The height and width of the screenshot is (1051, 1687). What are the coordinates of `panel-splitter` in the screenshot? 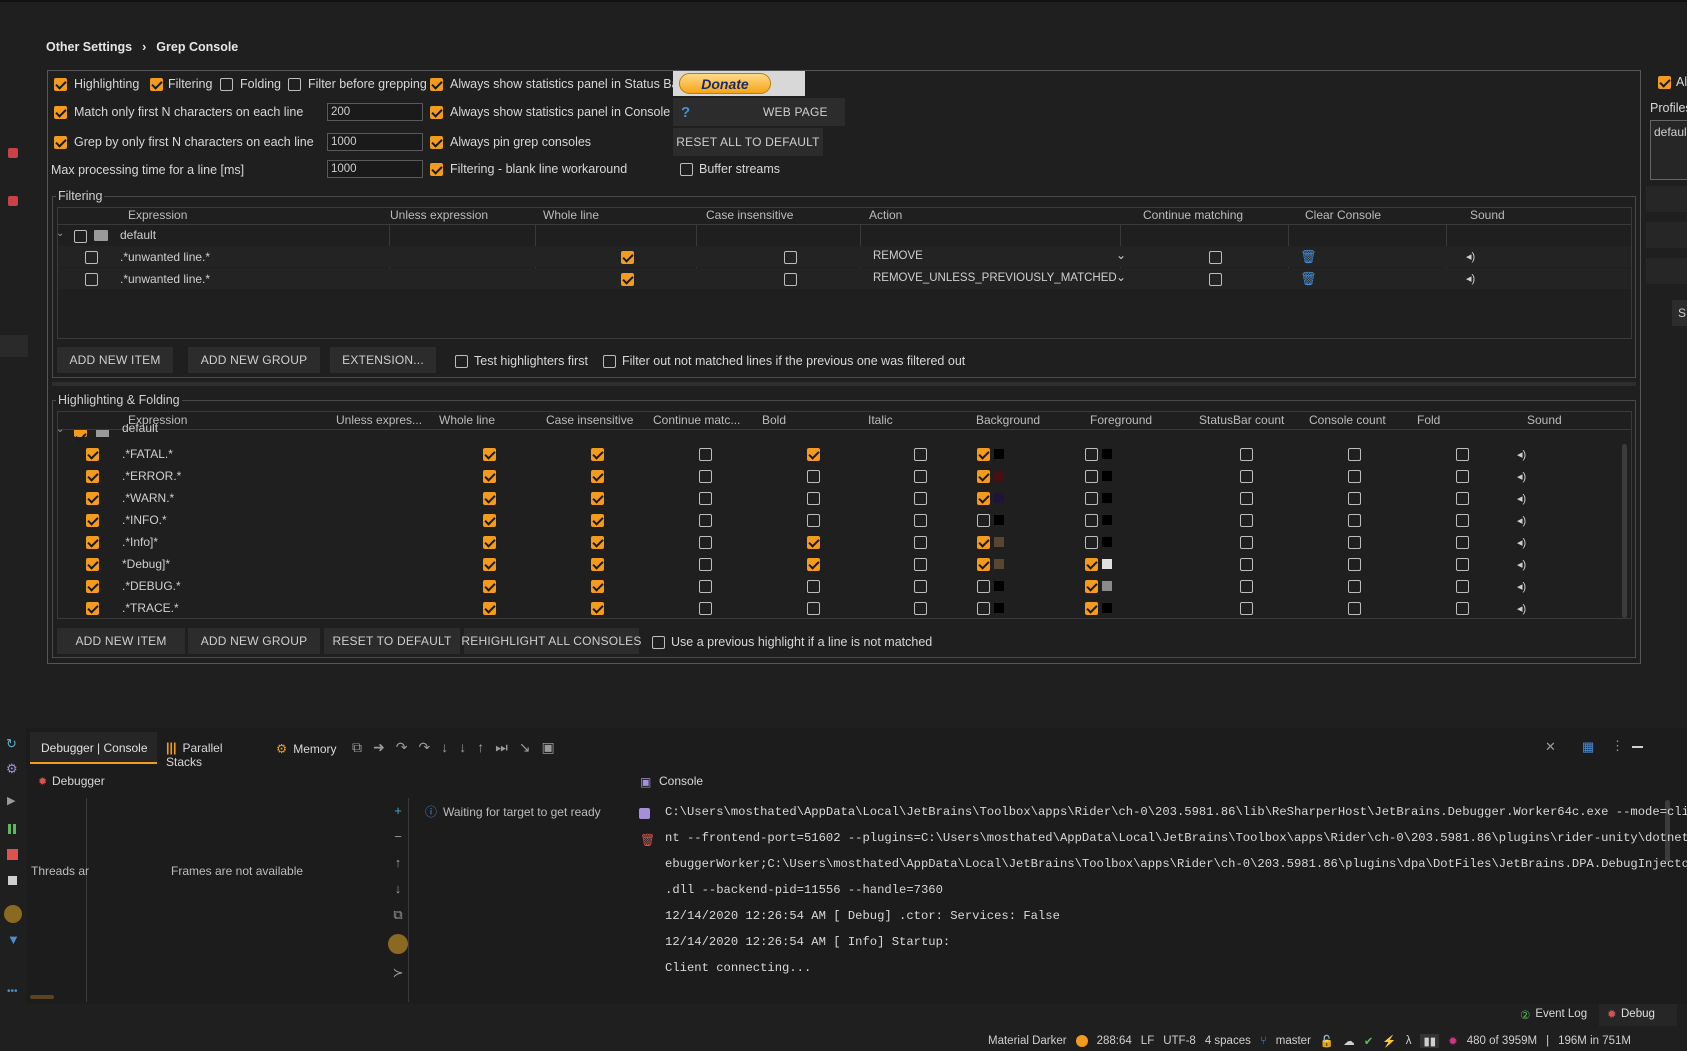 It's located at (844, 384).